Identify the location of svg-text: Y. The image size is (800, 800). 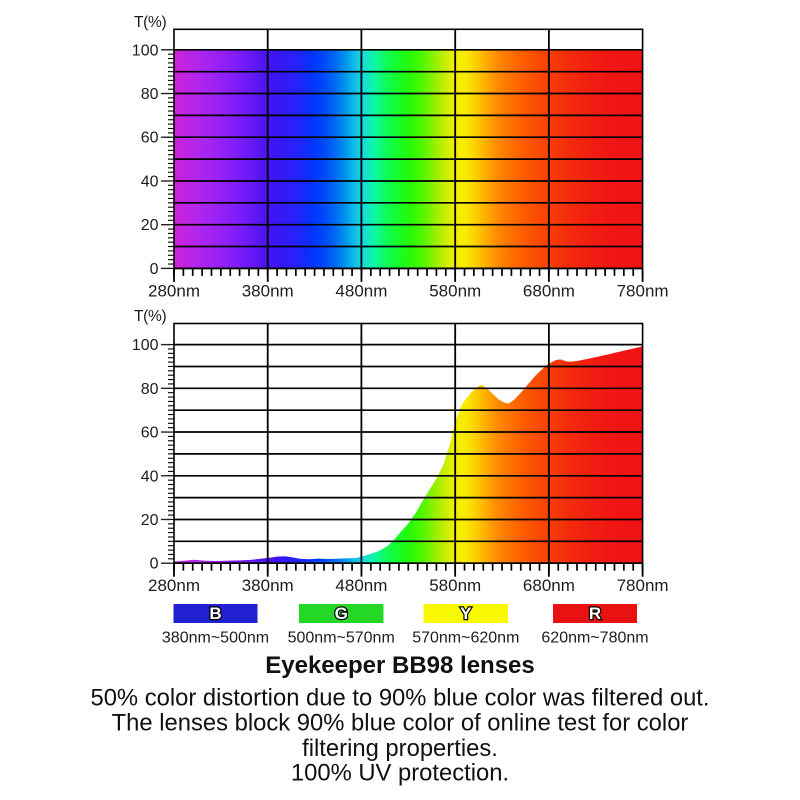
(466, 613).